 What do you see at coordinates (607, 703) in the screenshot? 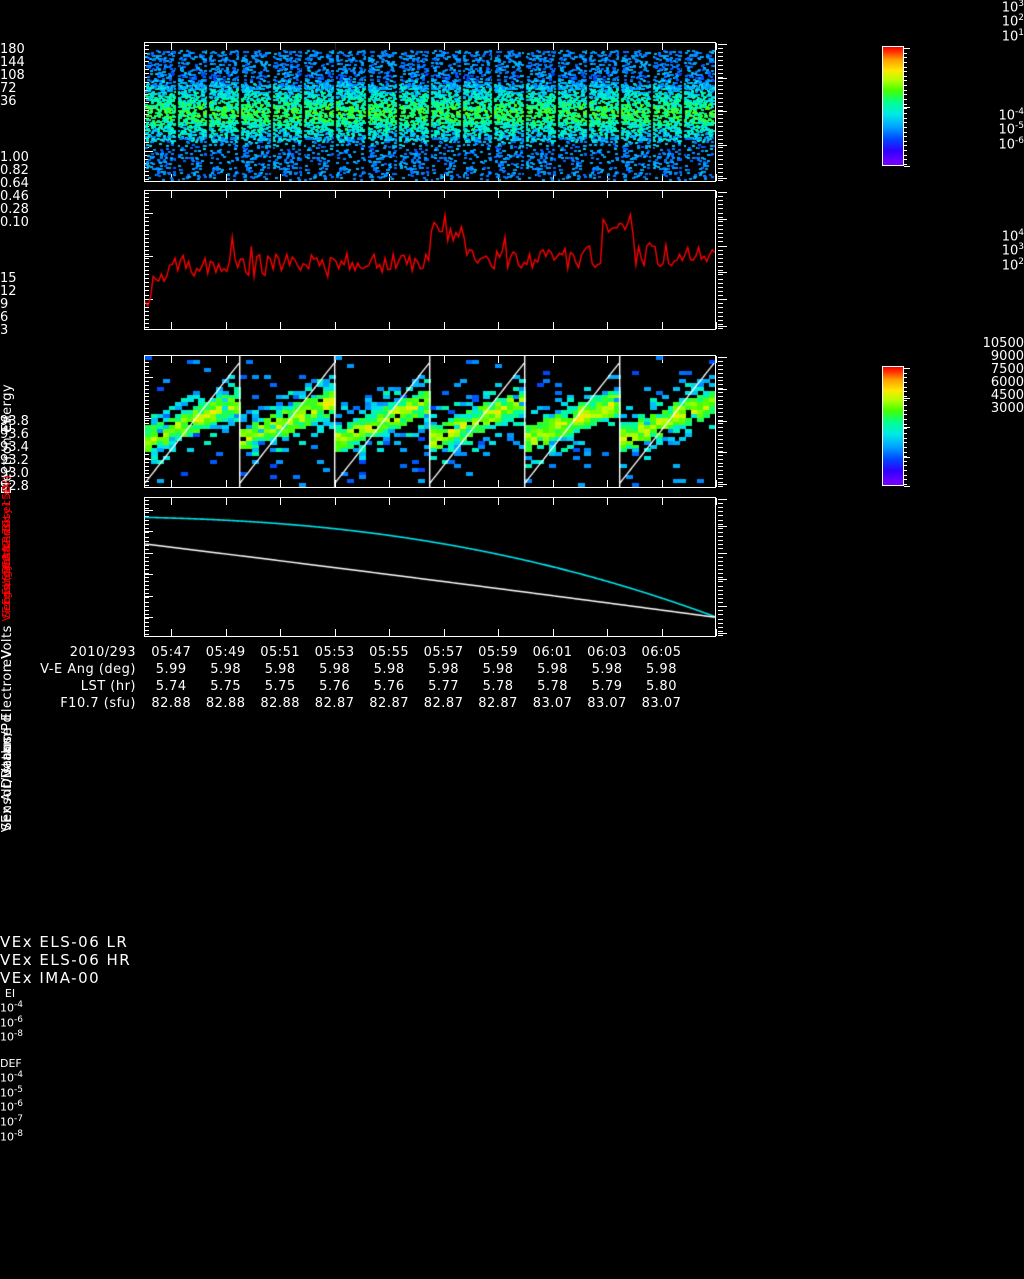
I see `bottom-table-cell: 83.07` at bounding box center [607, 703].